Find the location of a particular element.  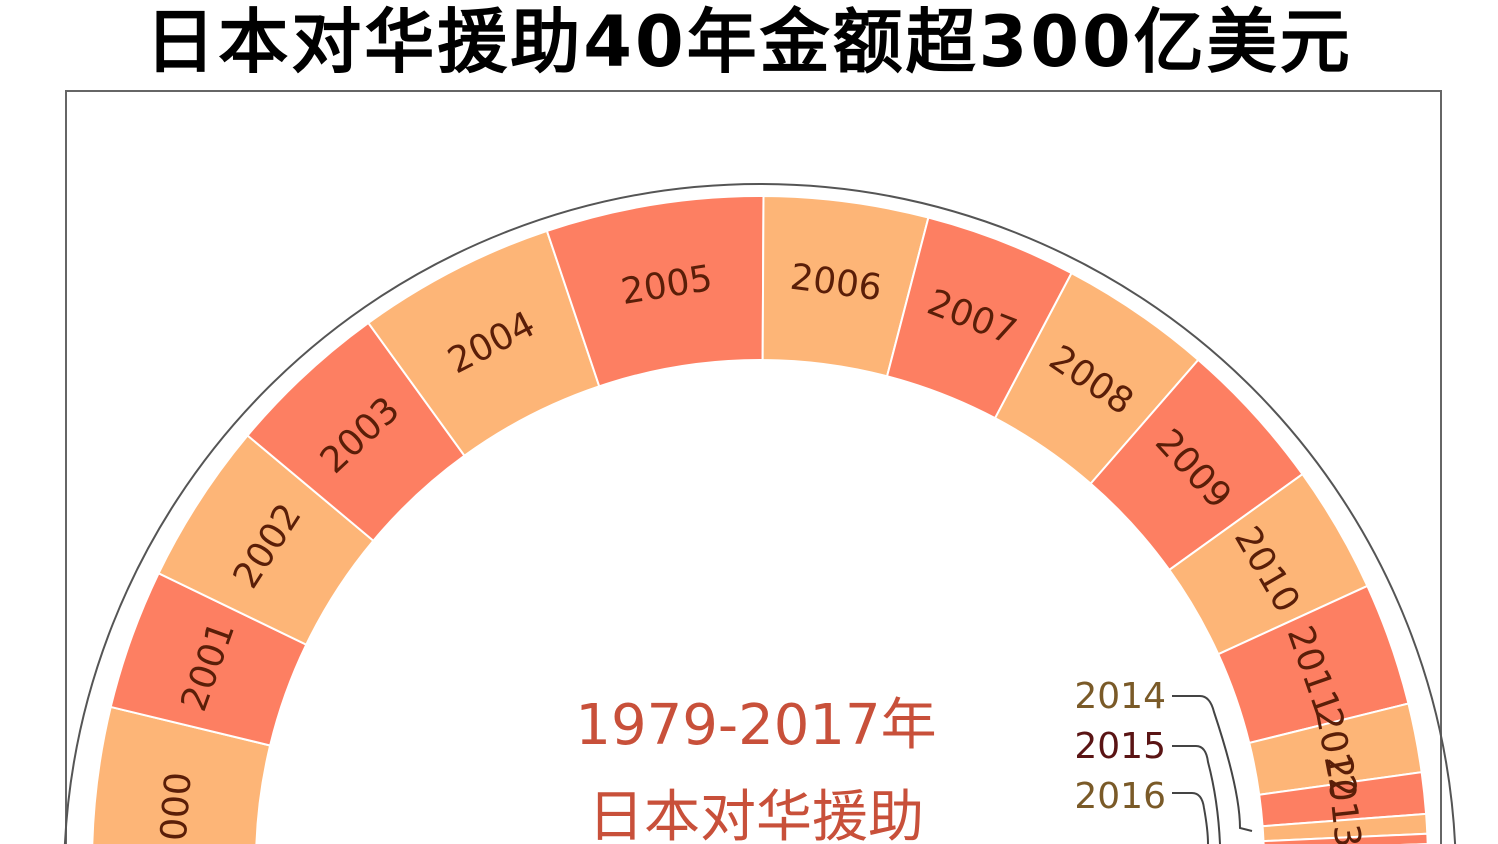

chart-title: 日本对华援助40年金额超300亿美元 is located at coordinates (749, 42).